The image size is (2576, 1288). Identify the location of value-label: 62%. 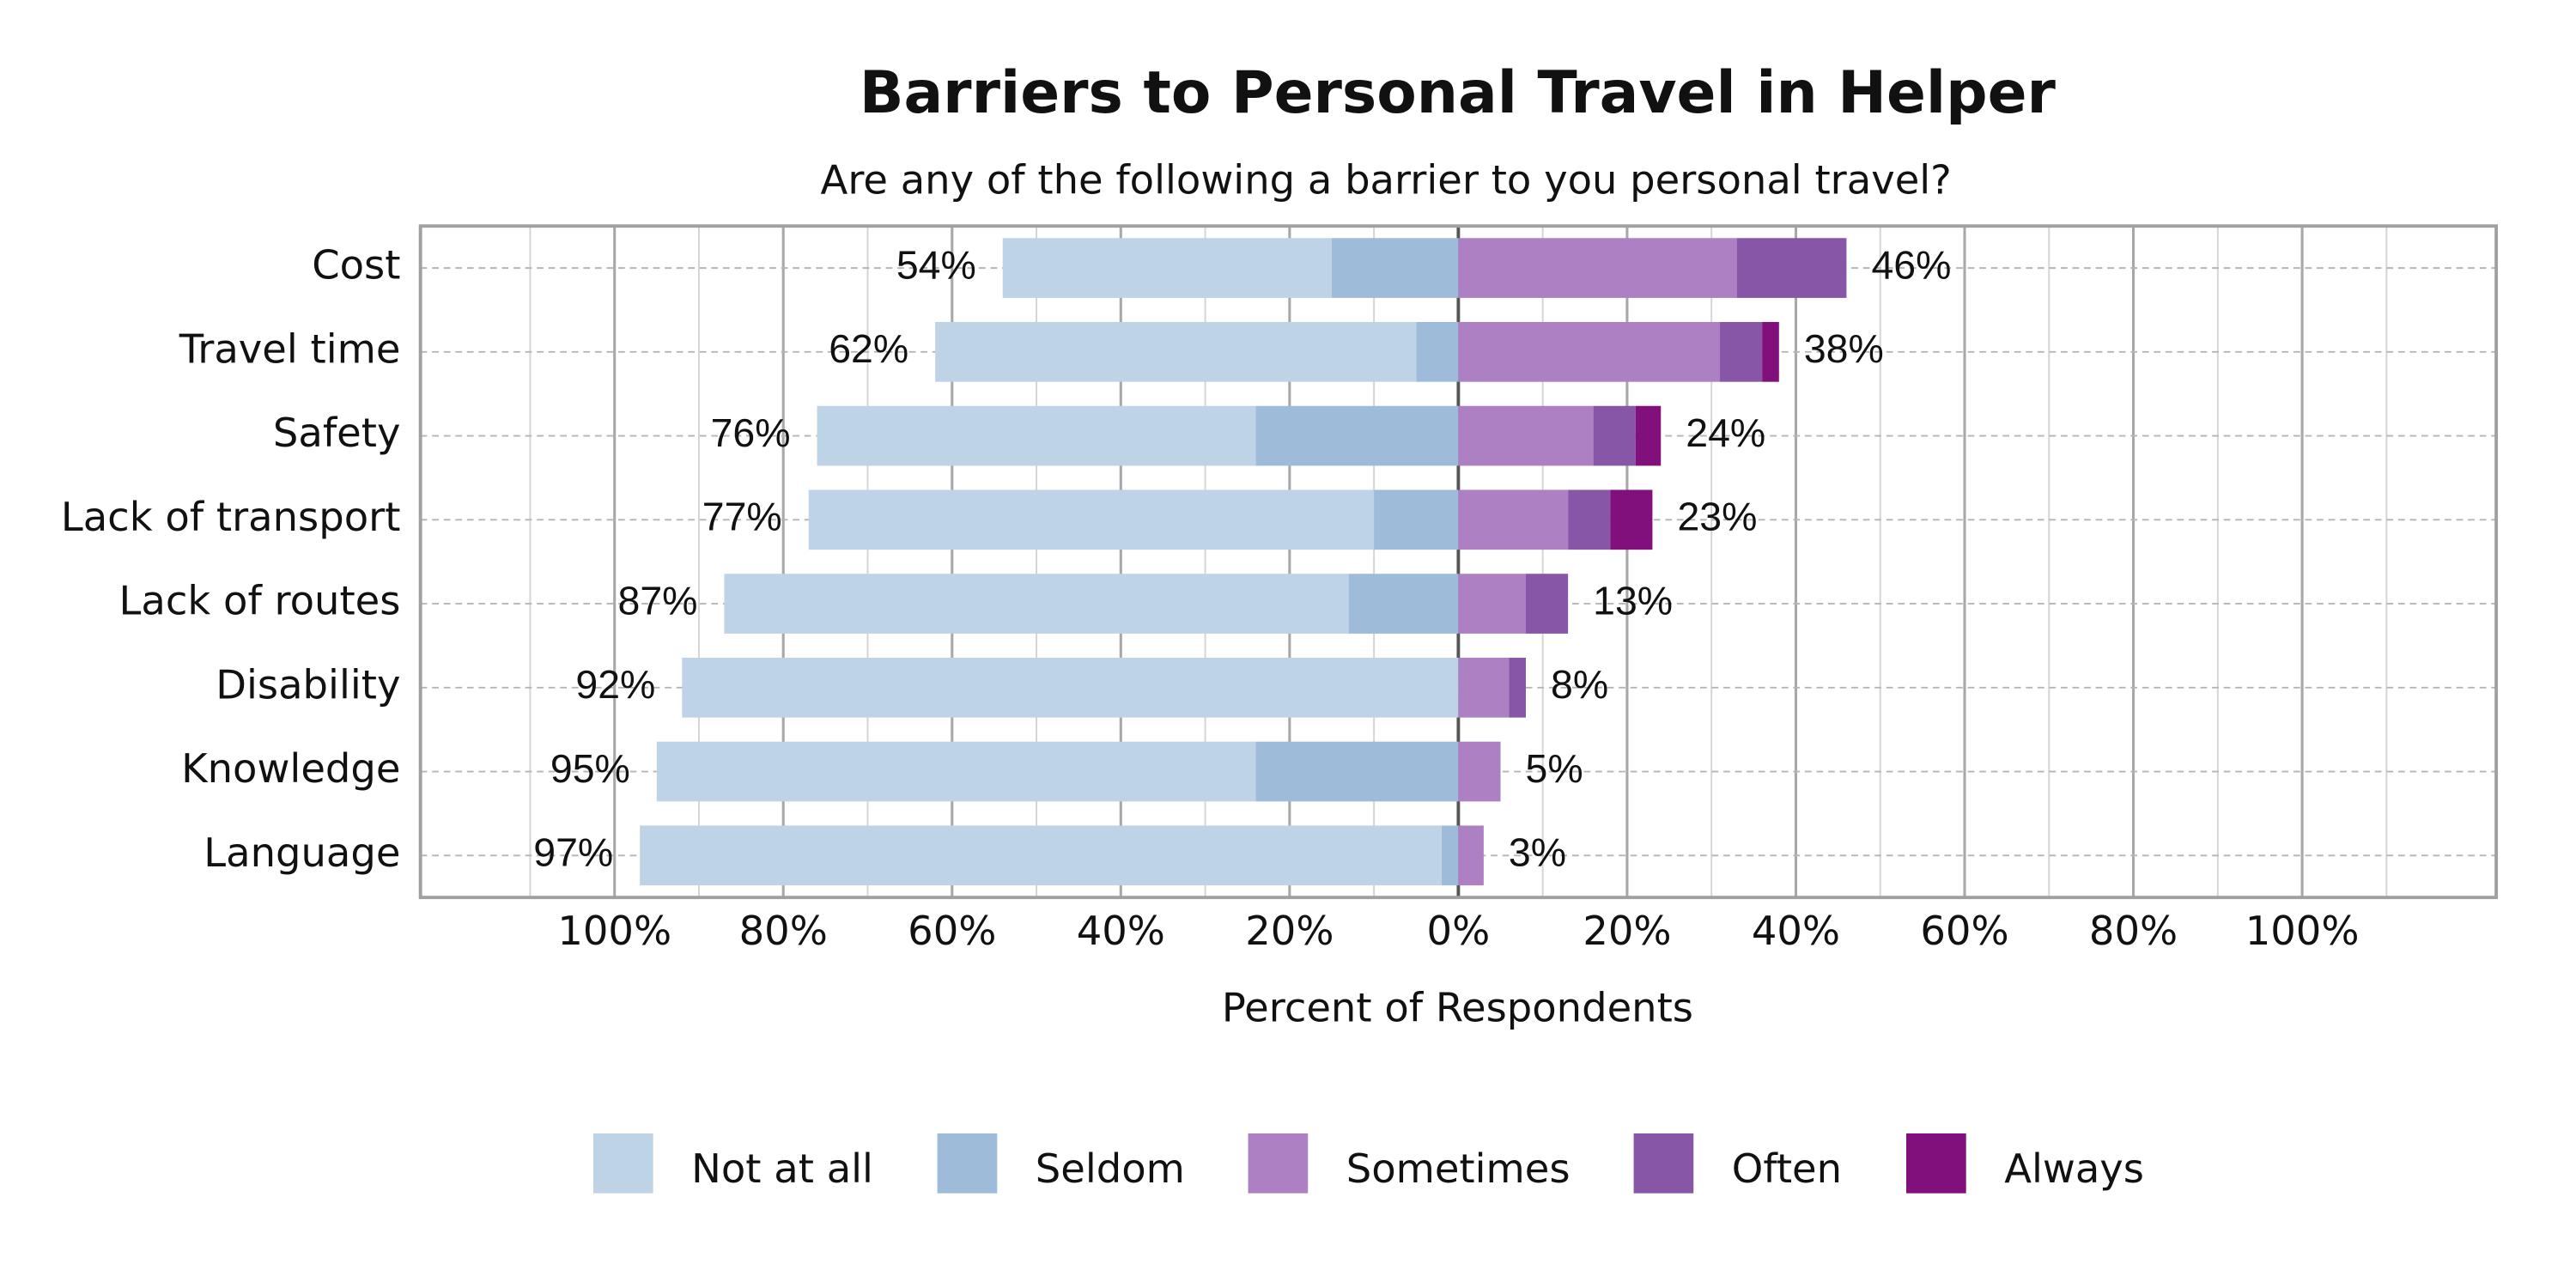
(868, 348).